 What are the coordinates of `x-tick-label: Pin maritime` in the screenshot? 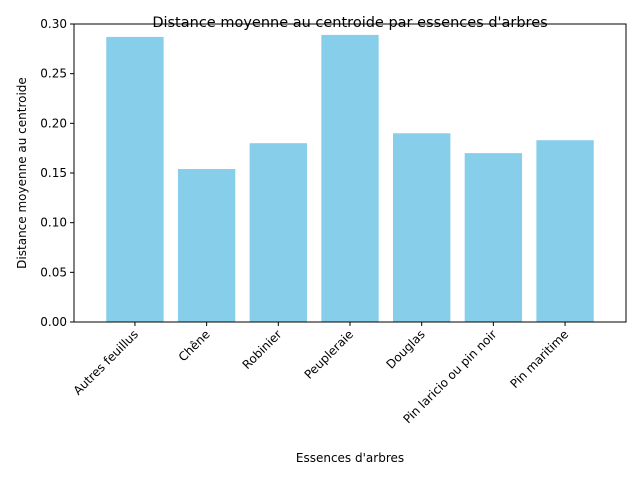 It's located at (539, 359).